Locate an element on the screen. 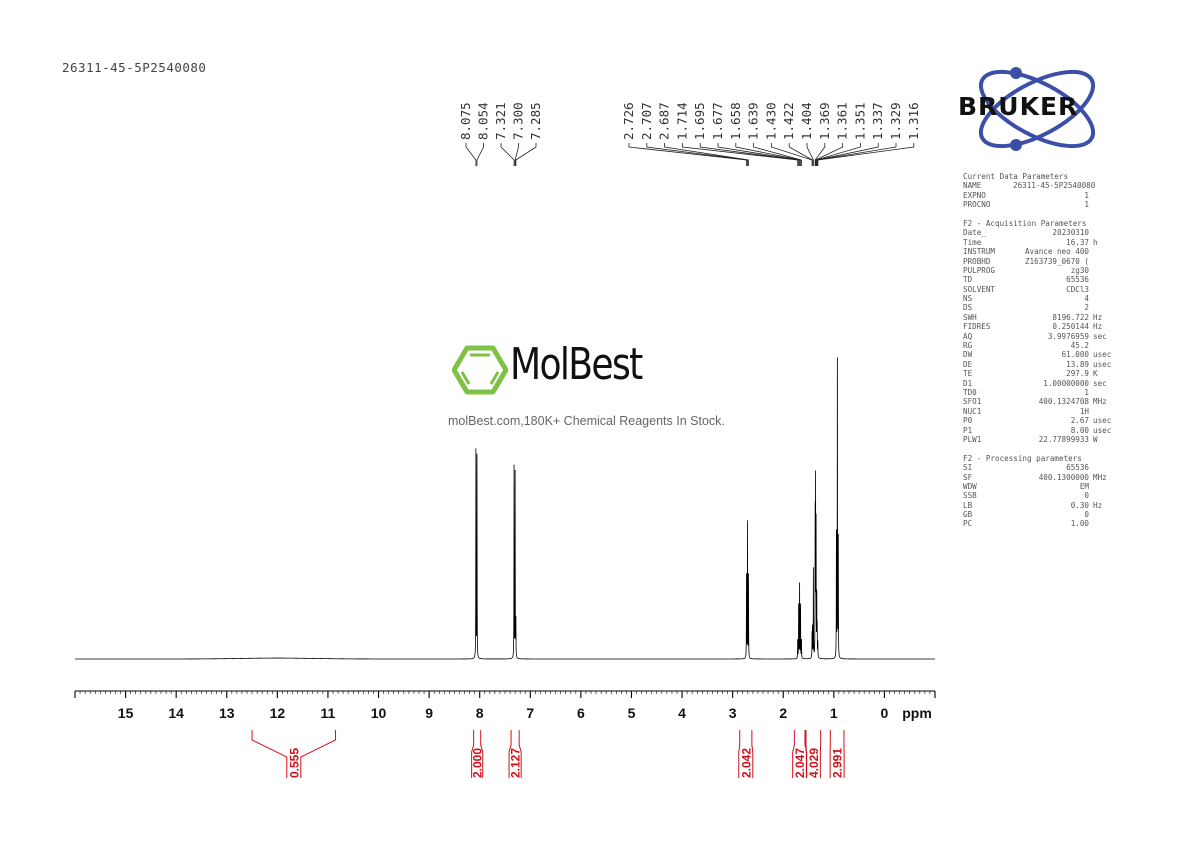 This screenshot has height=842, width=1190. param-row: SOLVENT CDCl3 is located at coordinates (1037, 289).